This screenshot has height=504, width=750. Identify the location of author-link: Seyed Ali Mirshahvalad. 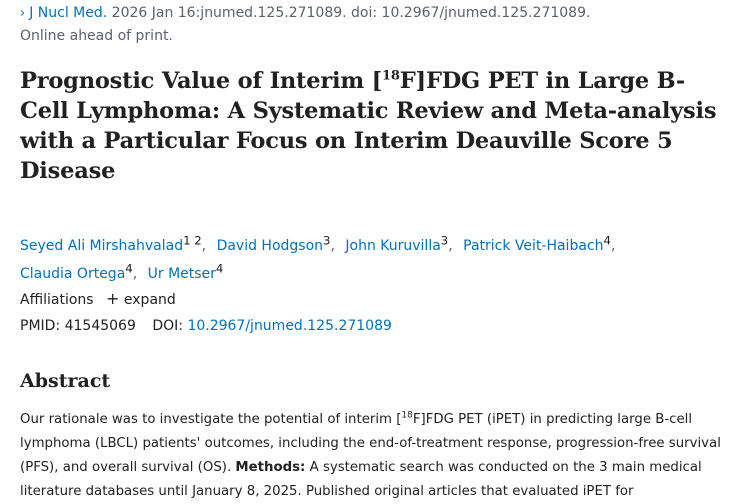
(102, 245).